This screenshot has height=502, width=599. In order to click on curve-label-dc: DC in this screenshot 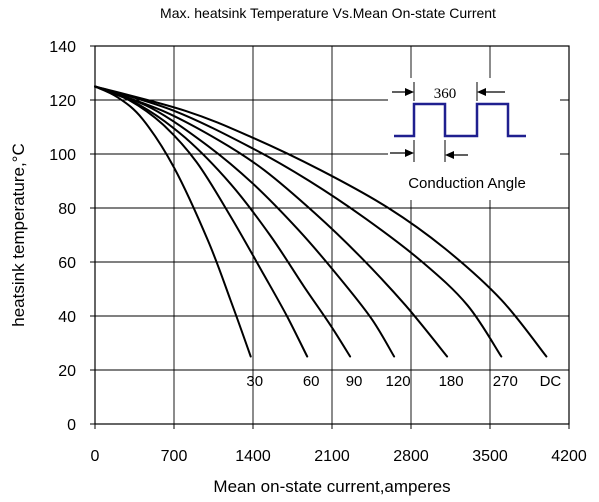, I will do `click(551, 381)`.